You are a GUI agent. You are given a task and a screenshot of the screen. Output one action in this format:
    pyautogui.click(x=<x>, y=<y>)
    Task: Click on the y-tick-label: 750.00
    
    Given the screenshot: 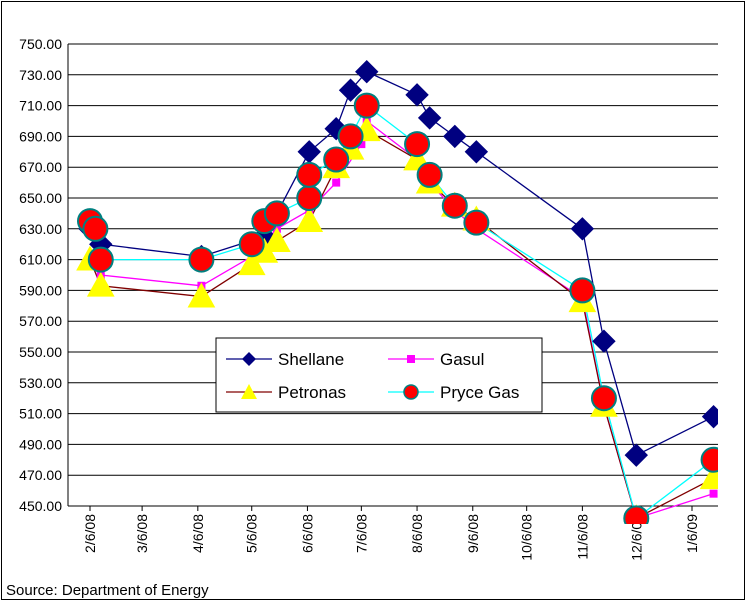 What is the action you would take?
    pyautogui.click(x=40, y=44)
    